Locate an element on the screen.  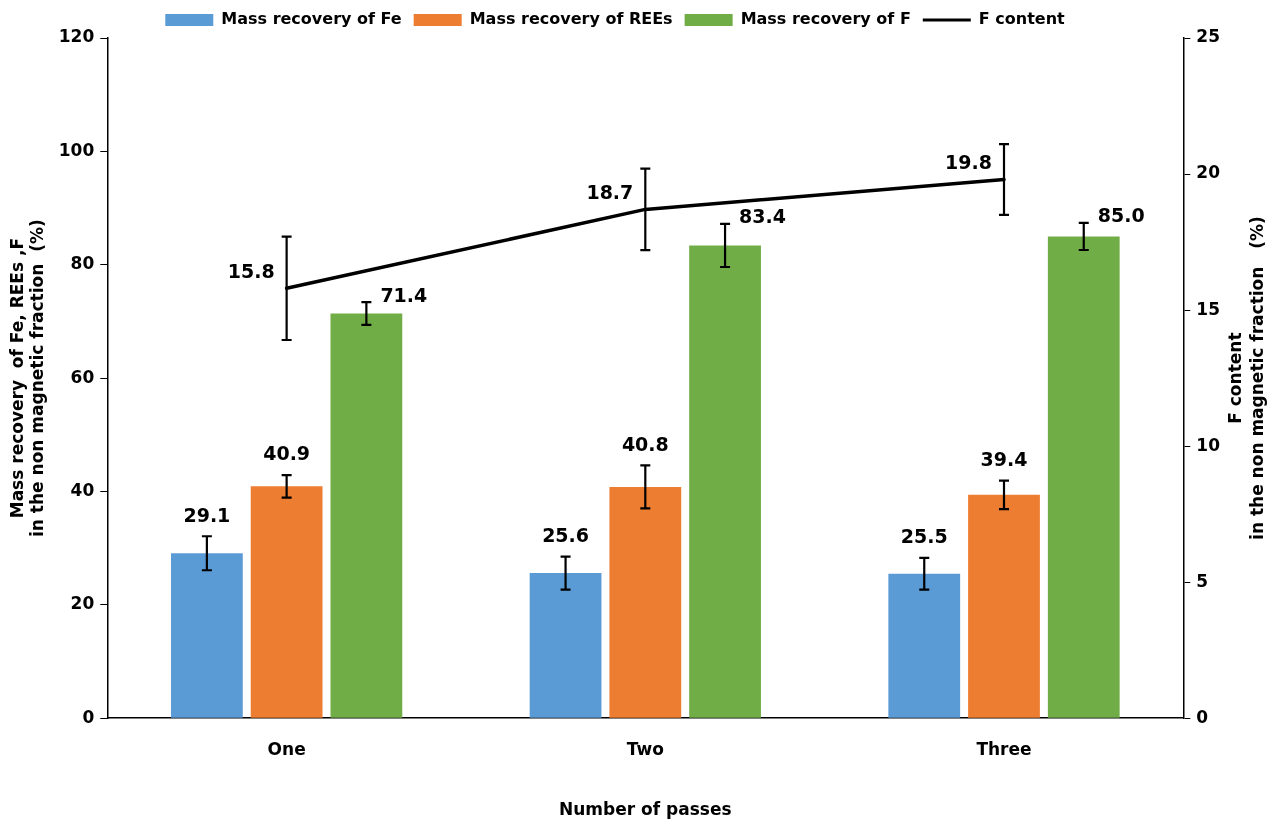
y-tick-label: 100 is located at coordinates (76, 149).